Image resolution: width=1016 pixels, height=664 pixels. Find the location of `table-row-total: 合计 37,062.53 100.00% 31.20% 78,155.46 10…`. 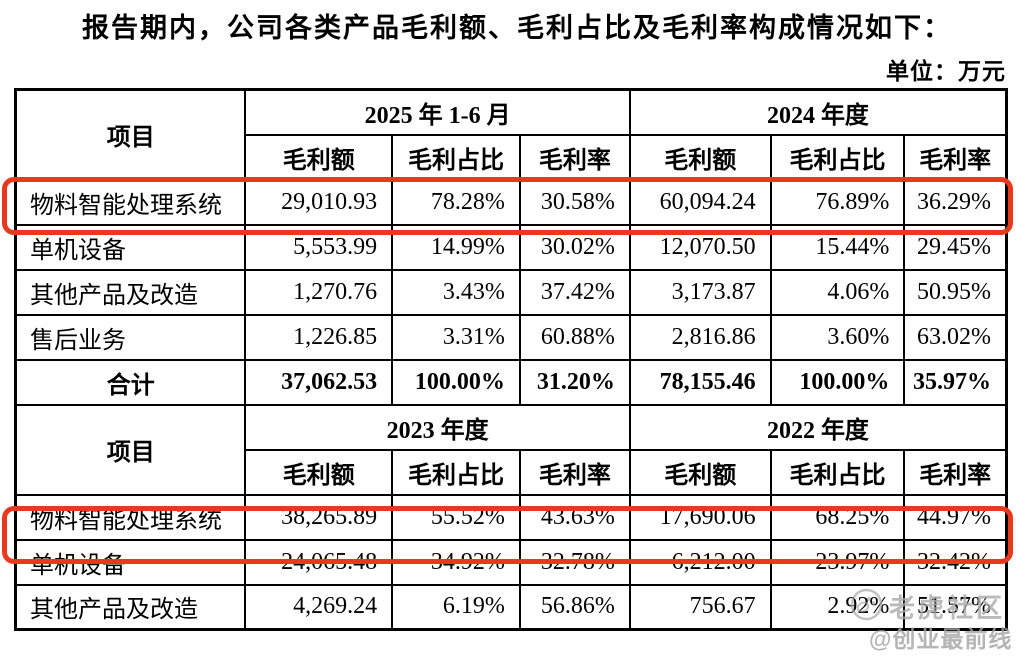

table-row-total: 合计 37,062.53 100.00% 31.20% 78,155.46 10… is located at coordinates (511, 382).